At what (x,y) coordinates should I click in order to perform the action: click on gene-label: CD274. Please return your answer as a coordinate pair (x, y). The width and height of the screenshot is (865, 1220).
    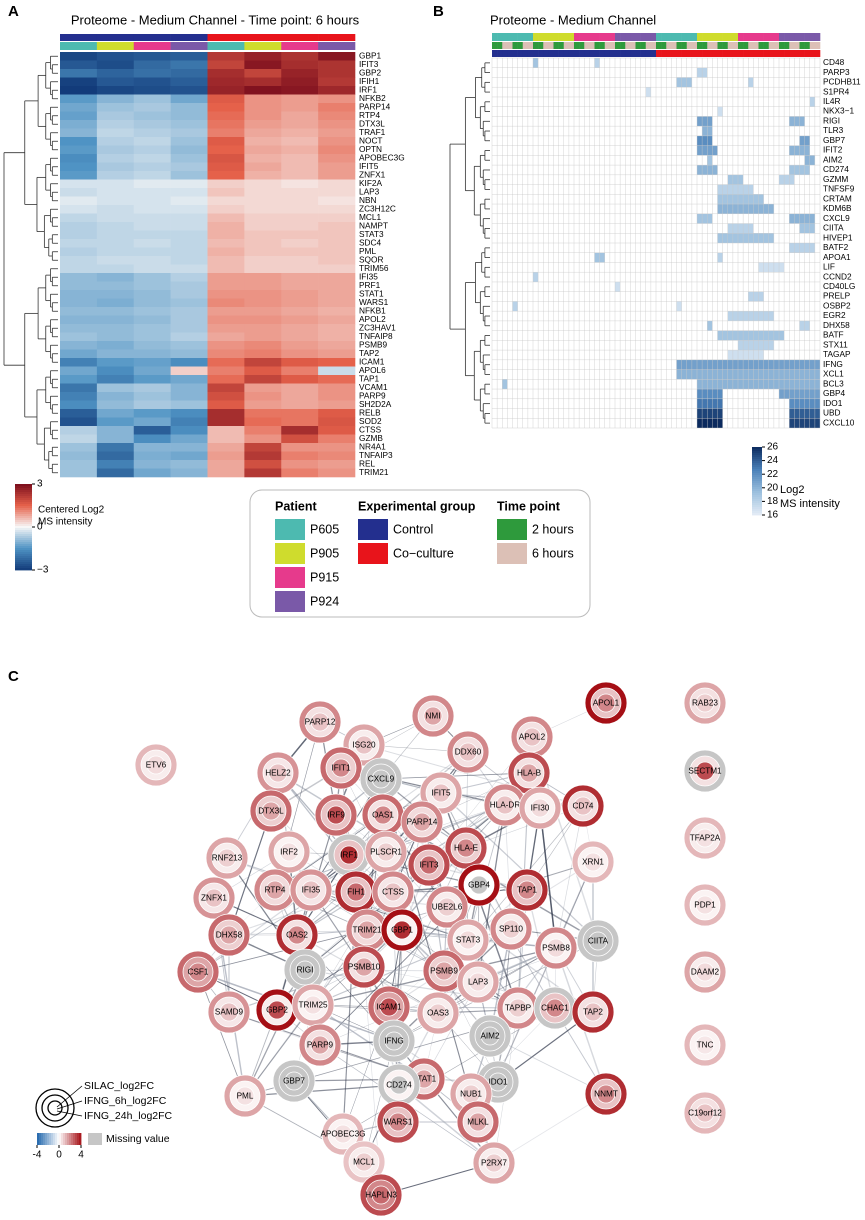
    Looking at the image, I should click on (836, 169).